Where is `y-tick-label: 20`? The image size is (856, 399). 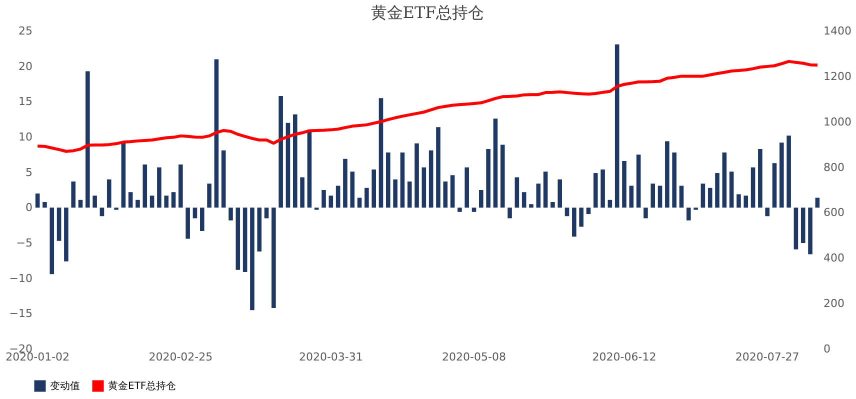 y-tick-label: 20 is located at coordinates (25, 66).